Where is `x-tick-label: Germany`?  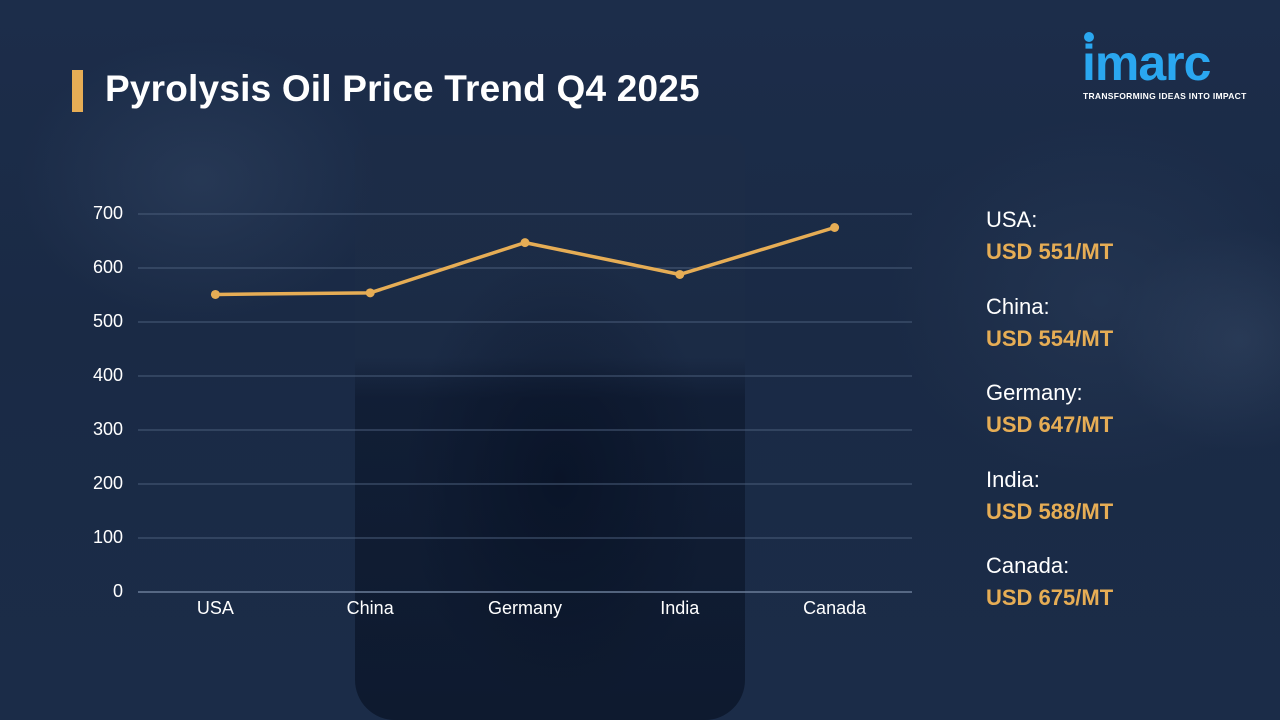 x-tick-label: Germany is located at coordinates (525, 608).